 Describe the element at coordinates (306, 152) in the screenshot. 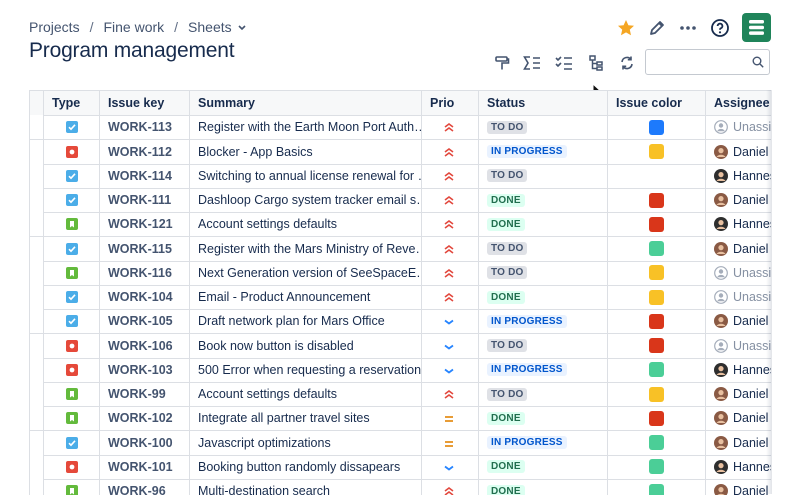

I see `table-cell: Blocker - App Basics` at that location.